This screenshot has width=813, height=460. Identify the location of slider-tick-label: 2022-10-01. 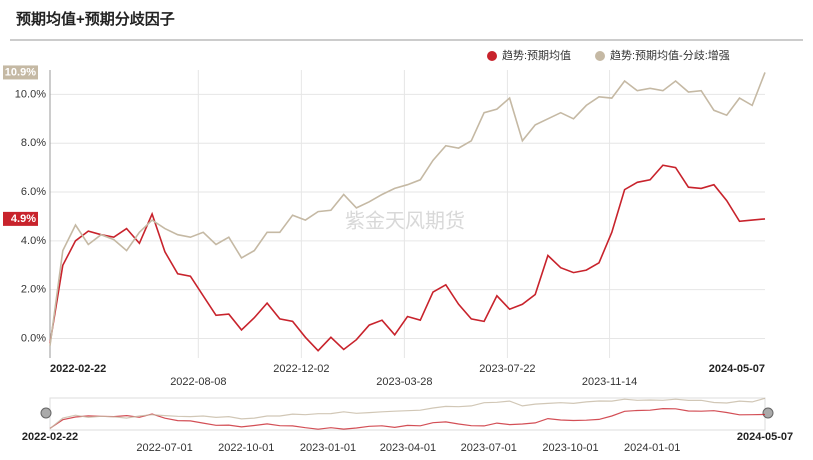
(246, 448).